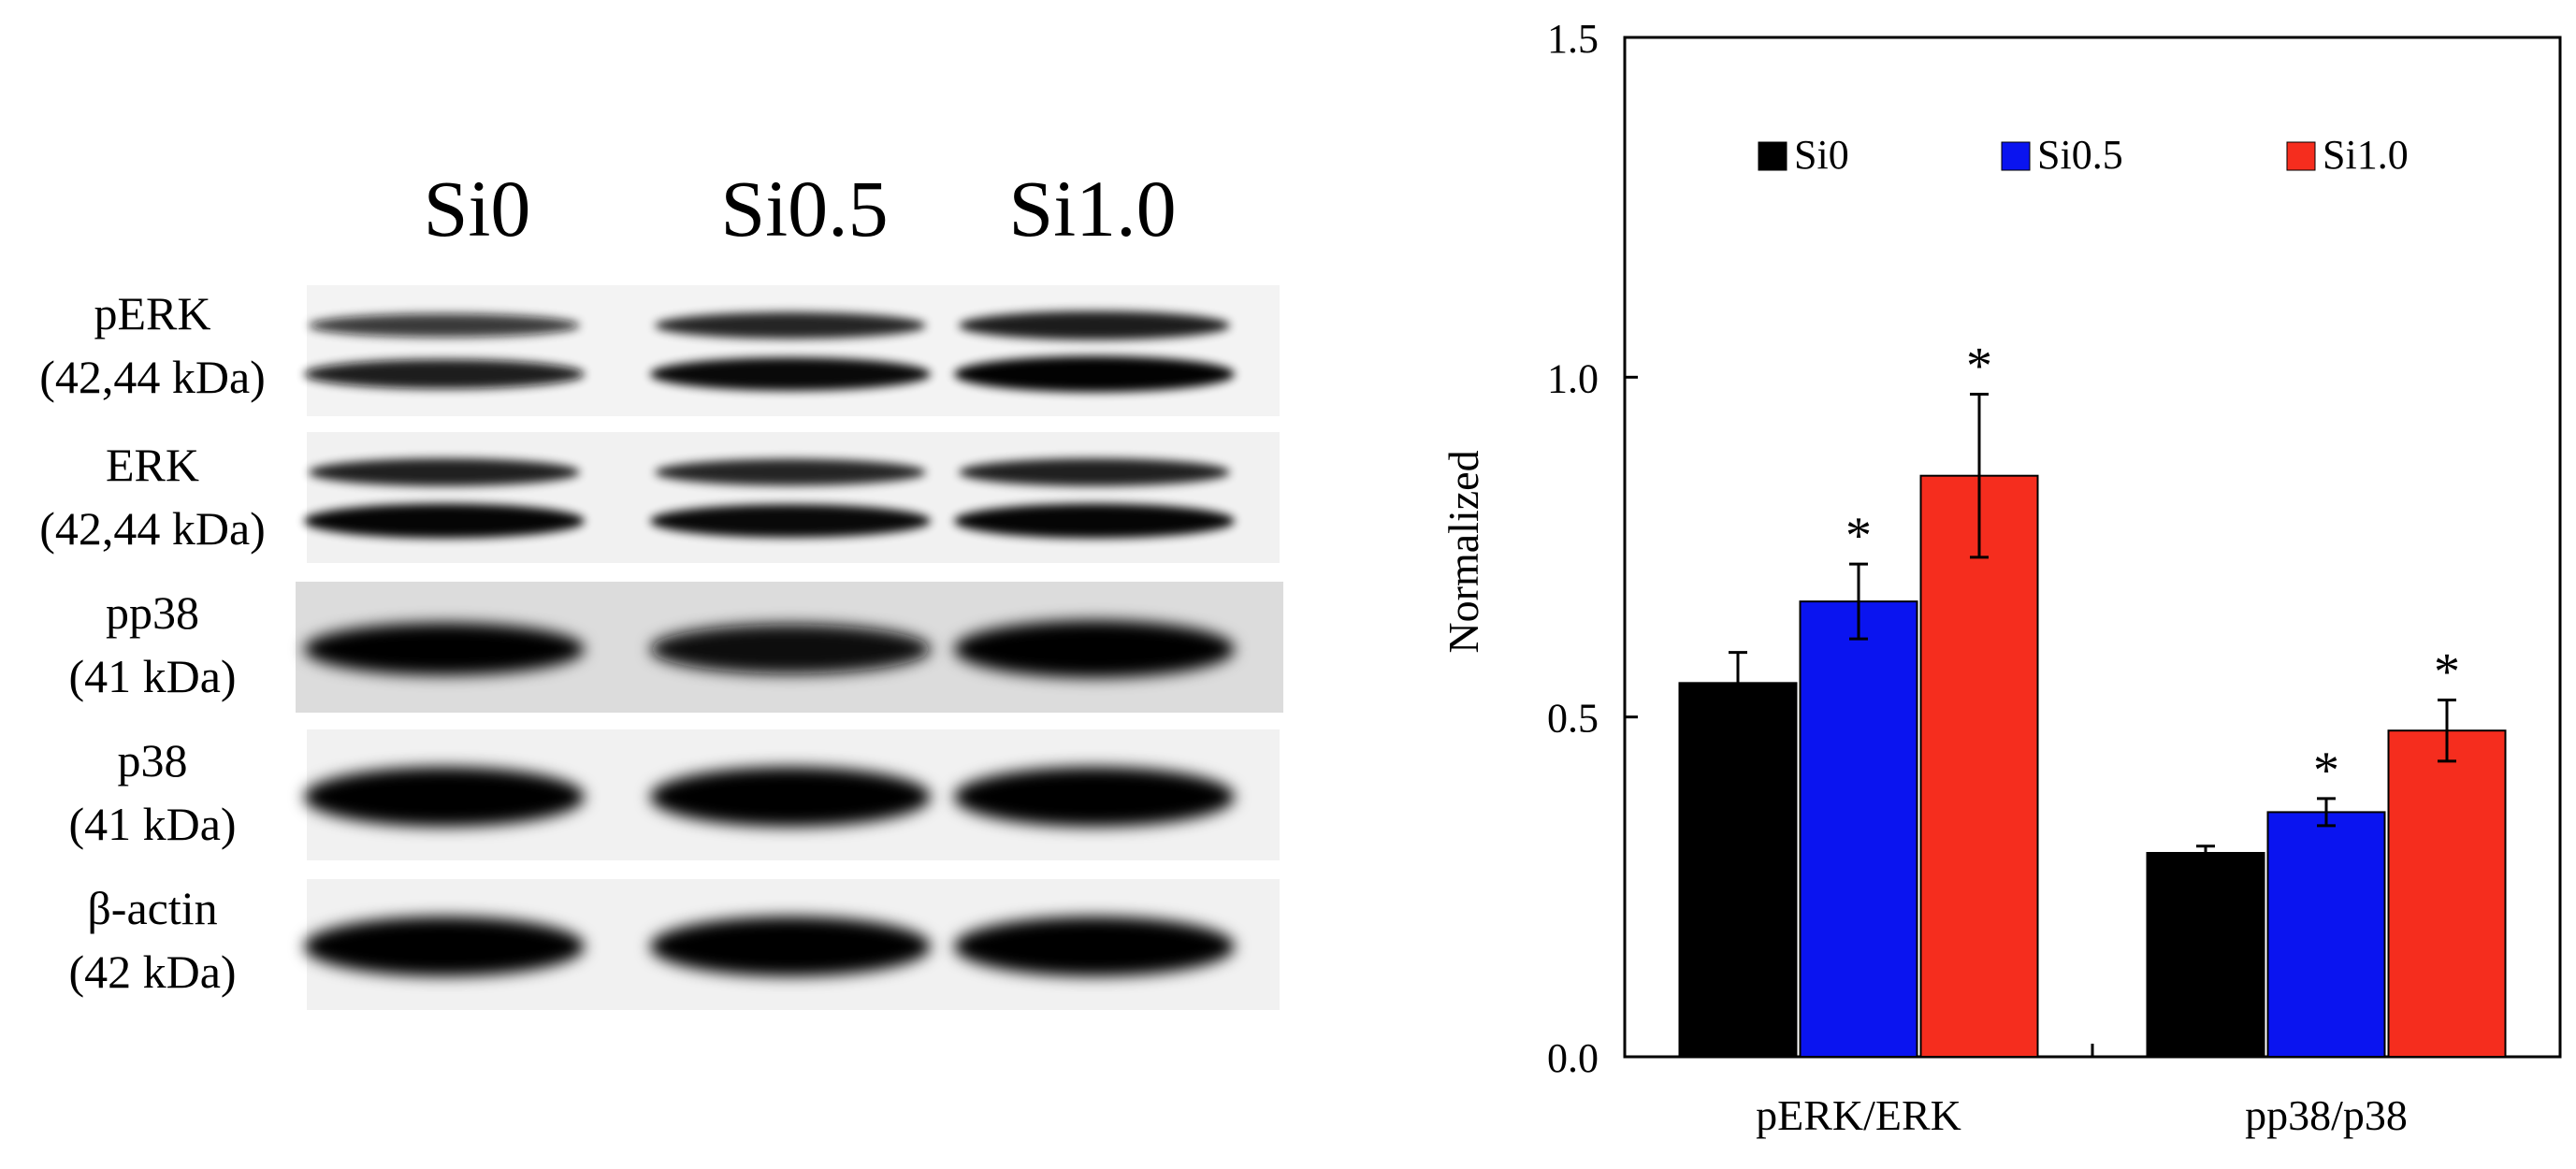 Image resolution: width=2576 pixels, height=1169 pixels. I want to click on legend-label: Si0.5, so click(2080, 155).